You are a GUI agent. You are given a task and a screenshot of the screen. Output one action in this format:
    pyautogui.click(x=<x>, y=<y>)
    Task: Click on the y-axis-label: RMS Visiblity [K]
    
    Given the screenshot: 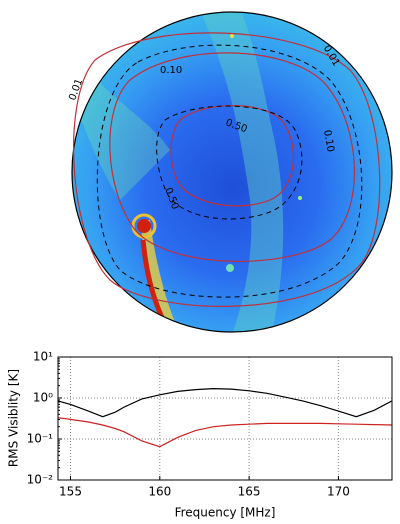 What is the action you would take?
    pyautogui.click(x=14, y=418)
    